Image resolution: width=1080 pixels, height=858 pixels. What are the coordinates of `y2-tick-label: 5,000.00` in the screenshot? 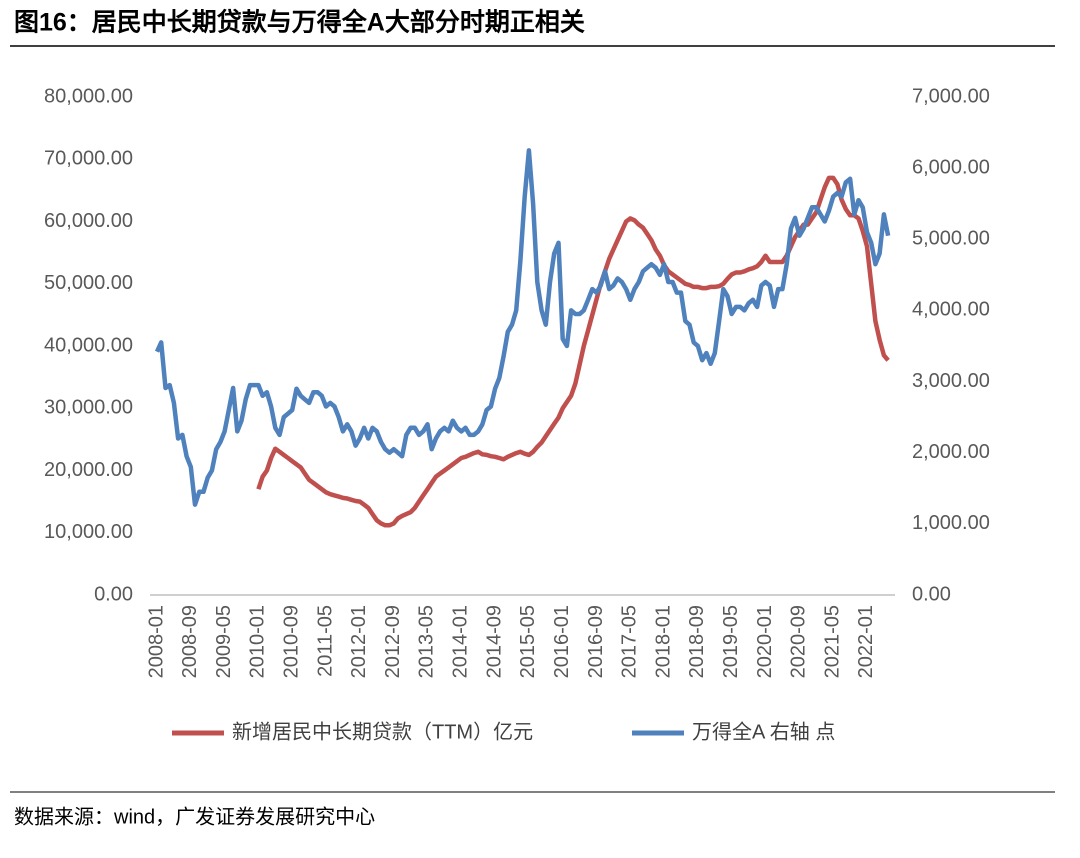 It's located at (951, 239).